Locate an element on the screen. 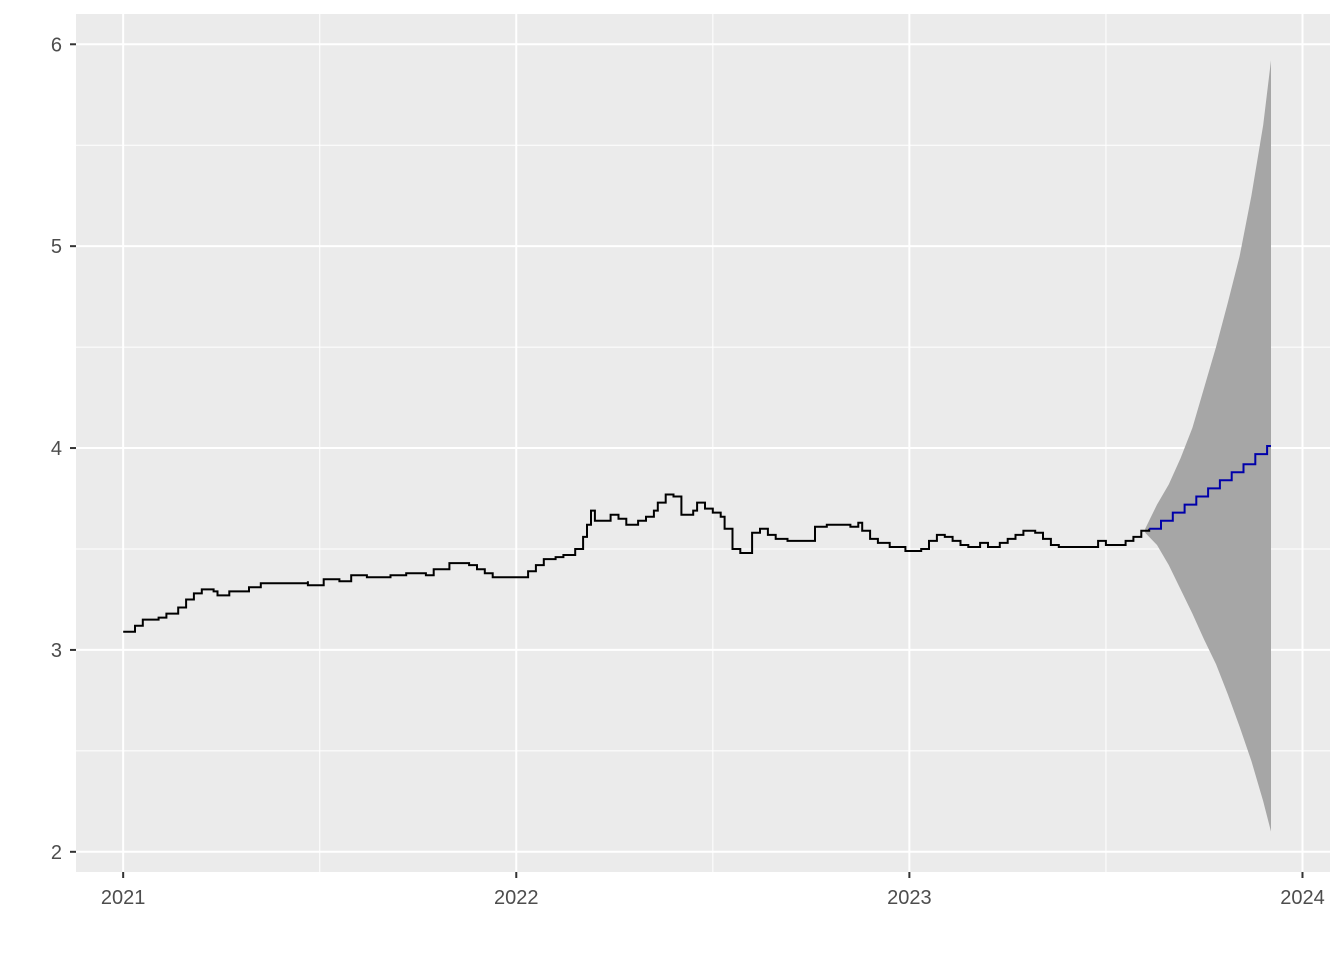  forecast-line is located at coordinates (1210, 487).